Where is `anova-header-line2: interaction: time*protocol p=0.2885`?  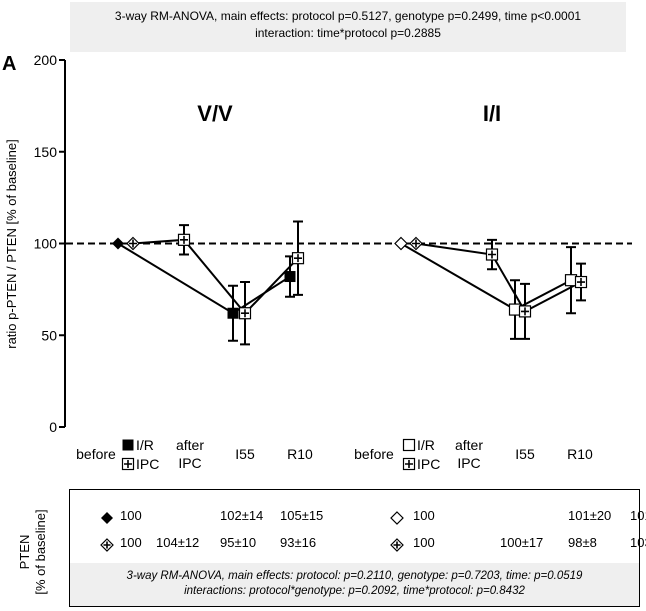 anova-header-line2: interaction: time*protocol p=0.2885 is located at coordinates (348, 33).